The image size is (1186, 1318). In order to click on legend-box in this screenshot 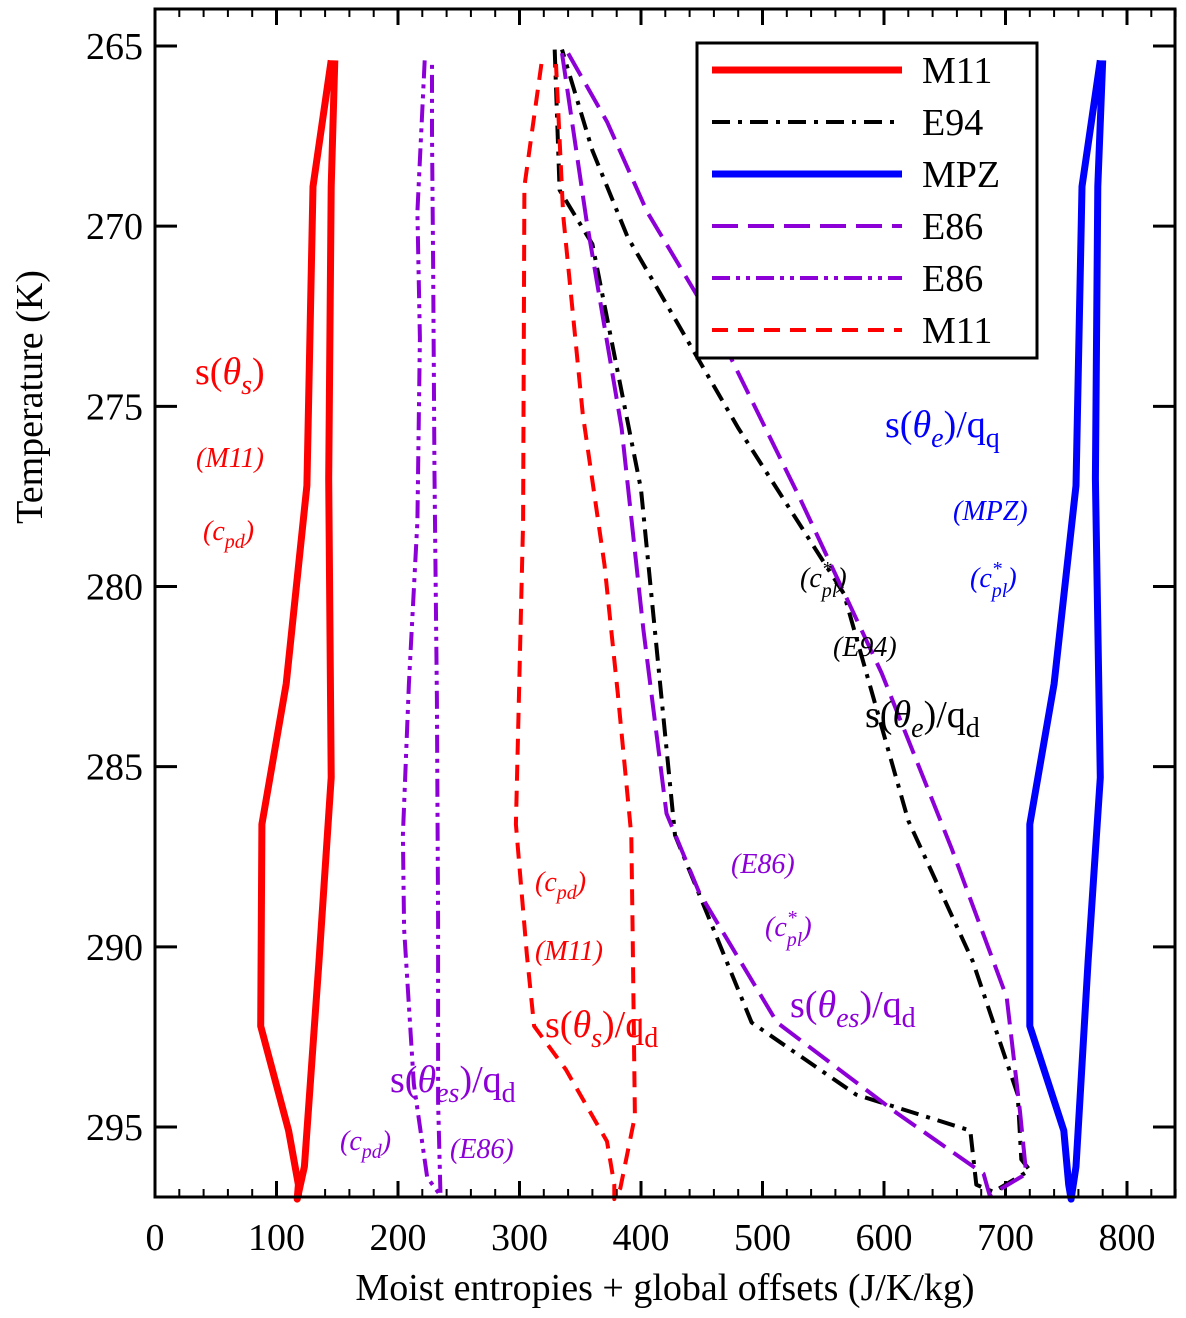, I will do `click(867, 200)`.